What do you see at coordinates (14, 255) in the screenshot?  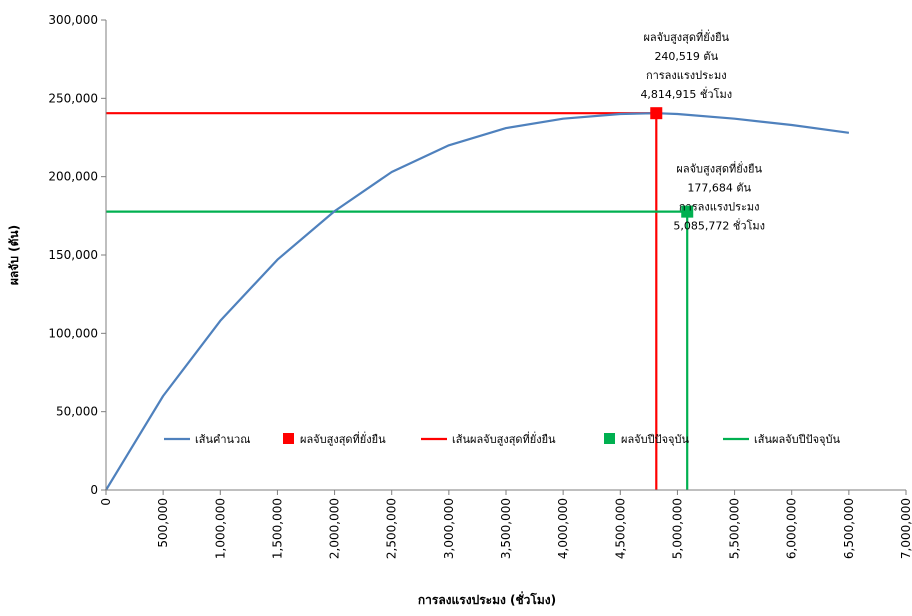 I see `y-axis-title: ผลจับ (ตัน)` at bounding box center [14, 255].